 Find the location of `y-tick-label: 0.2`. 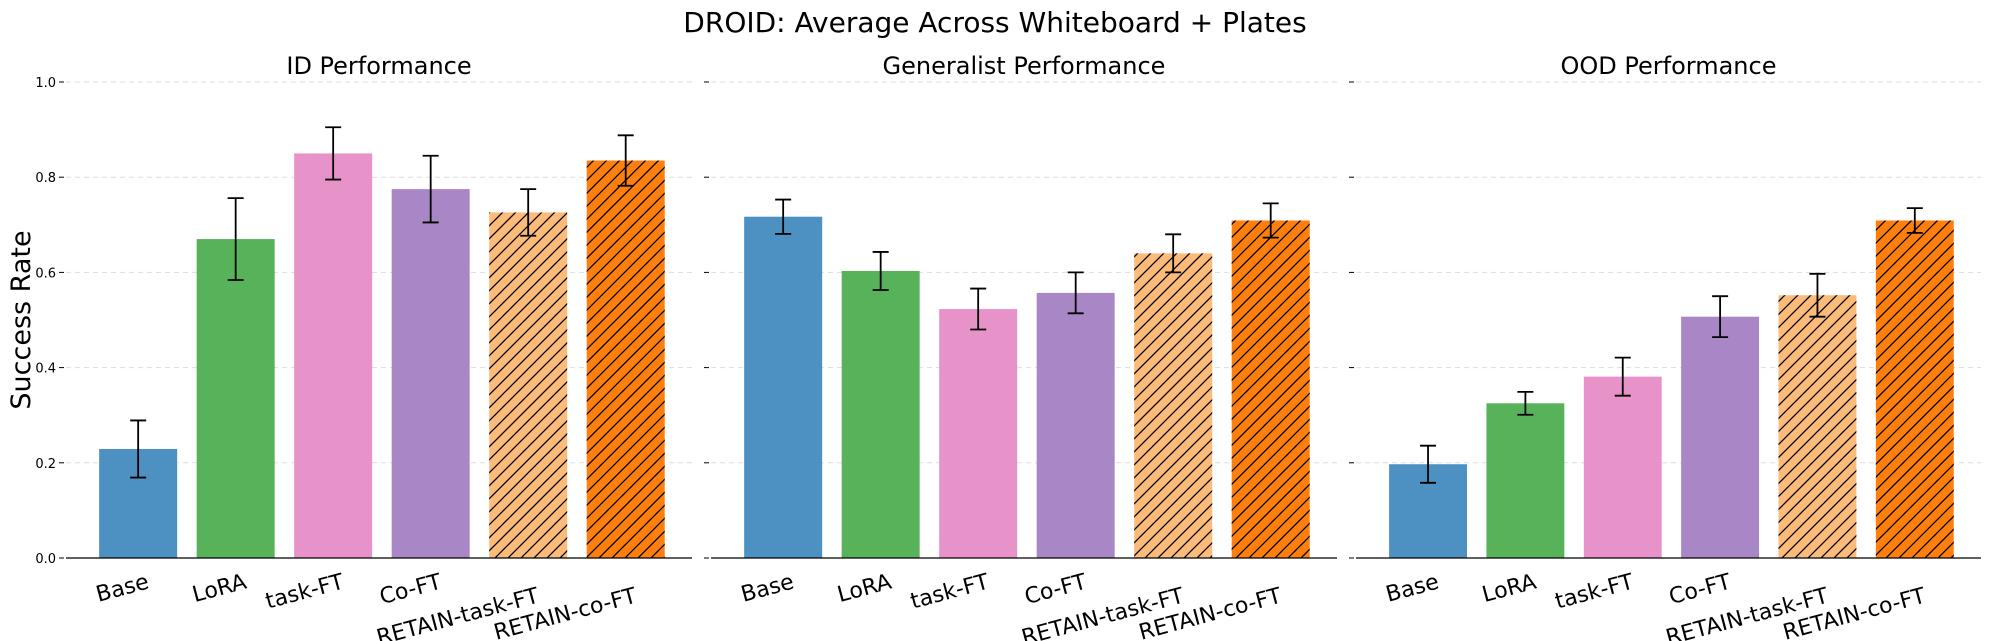

y-tick-label: 0.2 is located at coordinates (45, 464).